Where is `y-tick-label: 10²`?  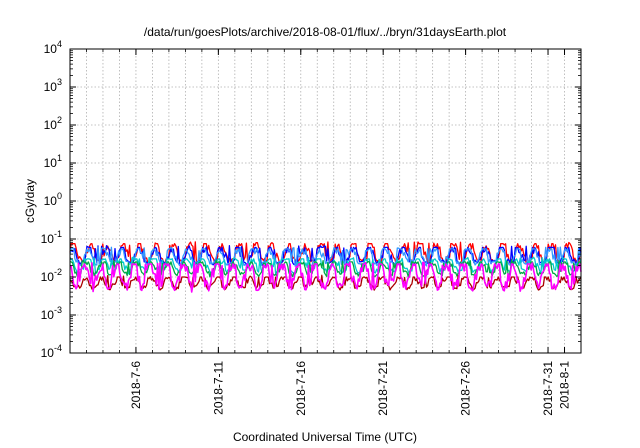 y-tick-label: 10² is located at coordinates (53, 123).